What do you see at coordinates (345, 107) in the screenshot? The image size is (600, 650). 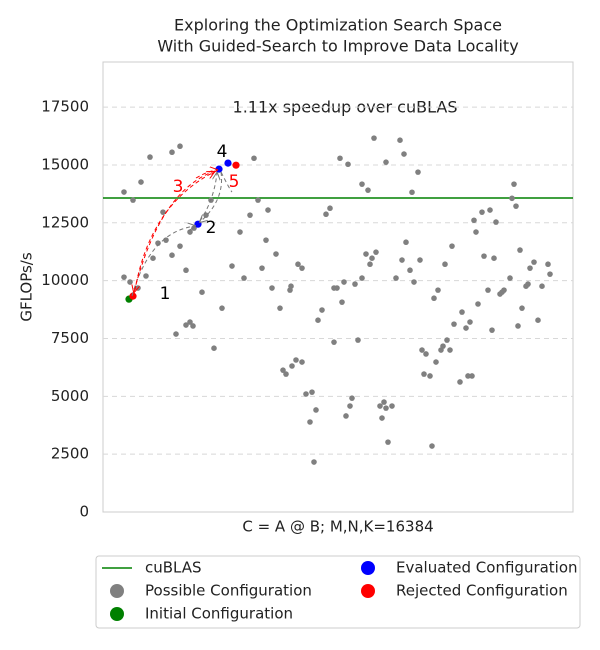 I see `annotation: 1.11x speedup over cuBLAS` at bounding box center [345, 107].